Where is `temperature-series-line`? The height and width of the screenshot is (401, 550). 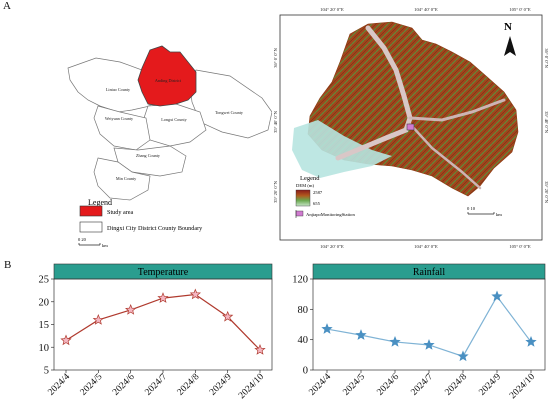 temperature-series-line is located at coordinates (163, 322).